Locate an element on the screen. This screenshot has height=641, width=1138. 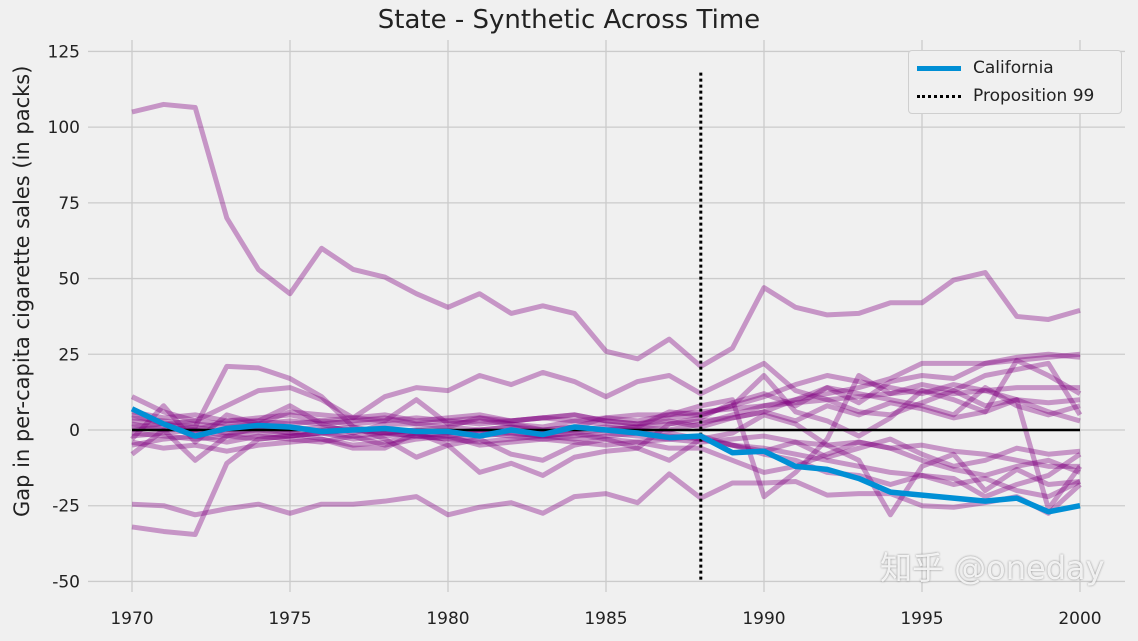
y-tick-label: 75 is located at coordinates (69, 204).